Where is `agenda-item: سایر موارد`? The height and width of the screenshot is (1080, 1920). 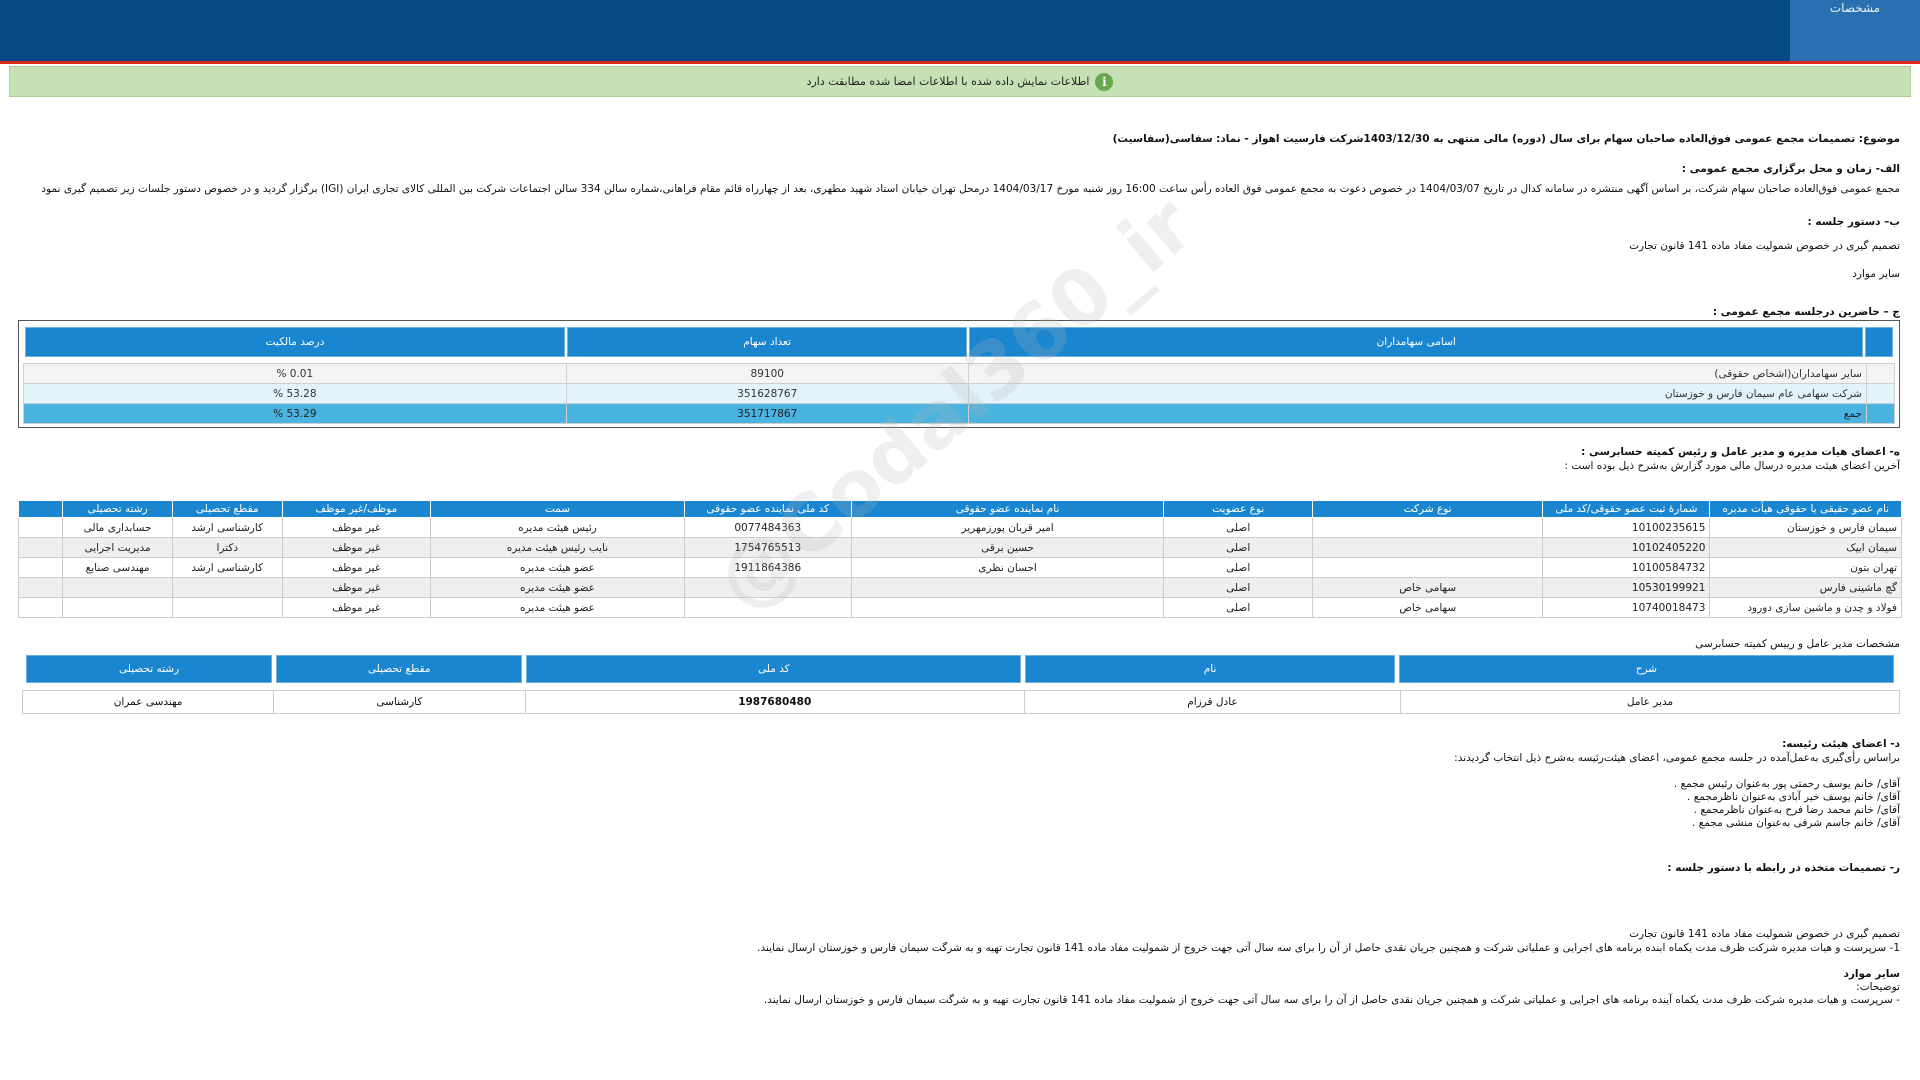
agenda-item: سایر موارد is located at coordinates (1876, 274).